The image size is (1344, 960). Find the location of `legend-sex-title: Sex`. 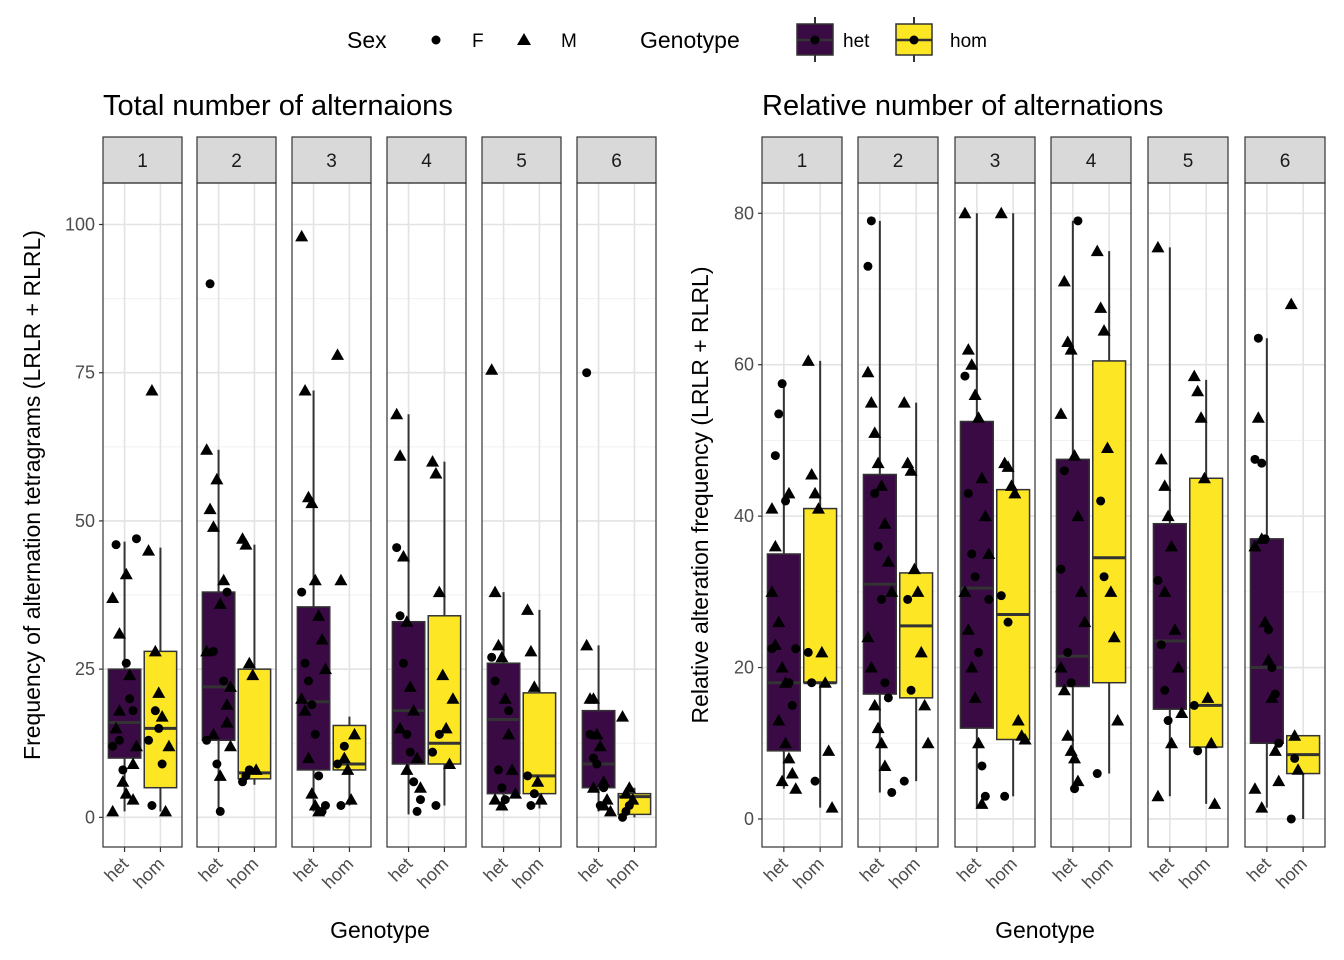

legend-sex-title: Sex is located at coordinates (367, 40).